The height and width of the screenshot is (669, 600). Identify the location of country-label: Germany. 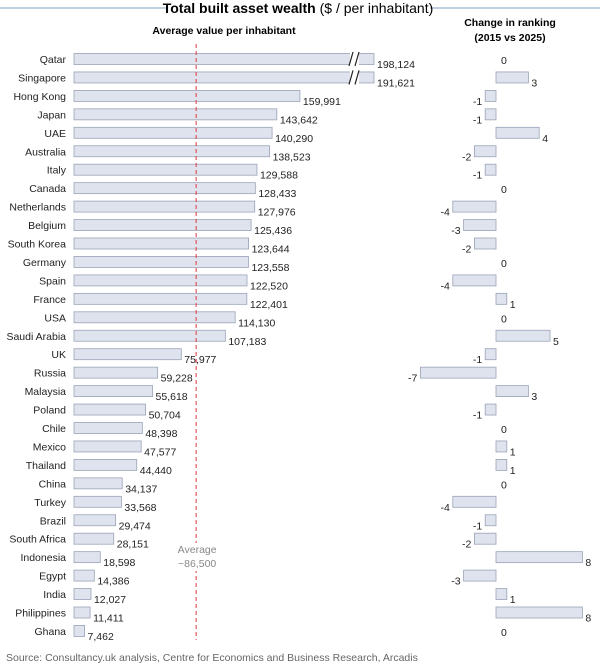
(45, 263).